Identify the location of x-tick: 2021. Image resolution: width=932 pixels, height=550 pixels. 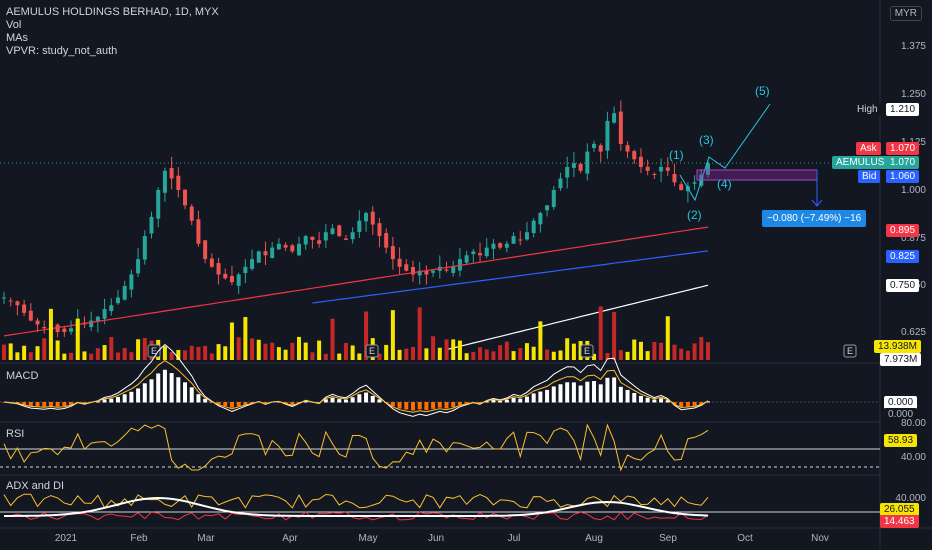
(66, 538).